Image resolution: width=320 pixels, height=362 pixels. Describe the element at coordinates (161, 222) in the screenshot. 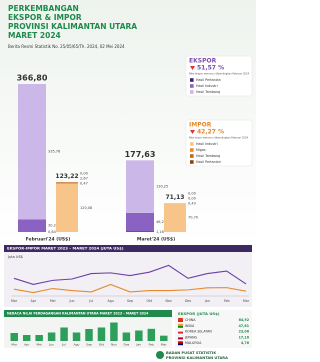

I see `segment-label: 46,24` at that location.